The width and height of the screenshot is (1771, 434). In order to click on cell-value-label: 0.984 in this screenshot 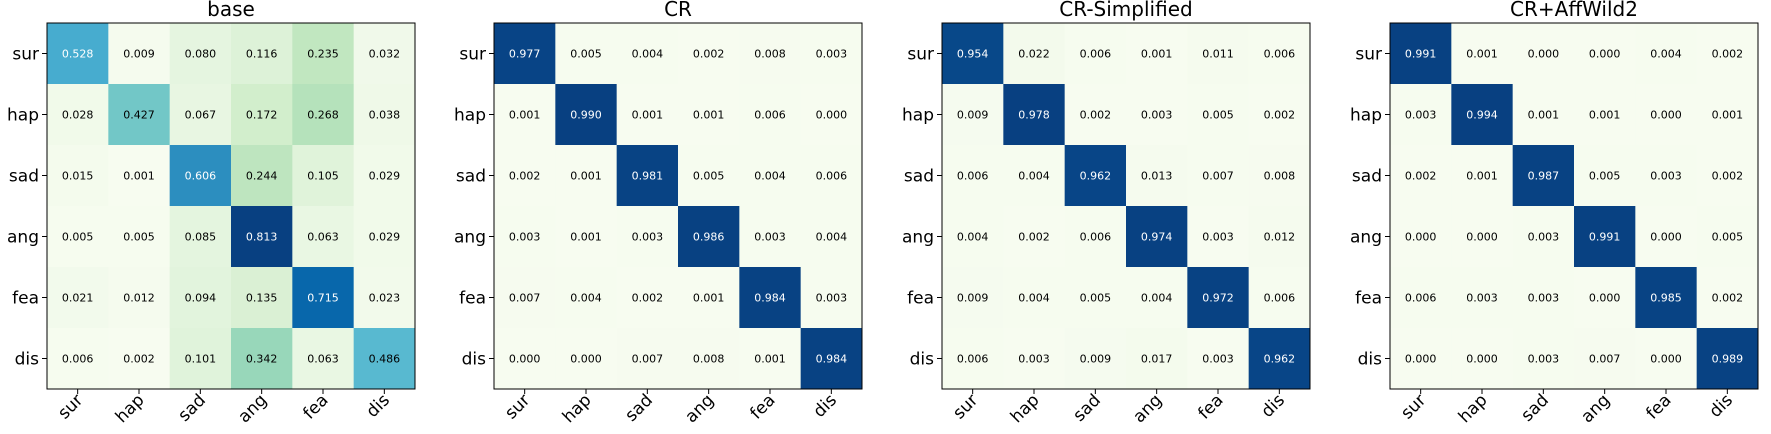, I will do `click(770, 298)`.